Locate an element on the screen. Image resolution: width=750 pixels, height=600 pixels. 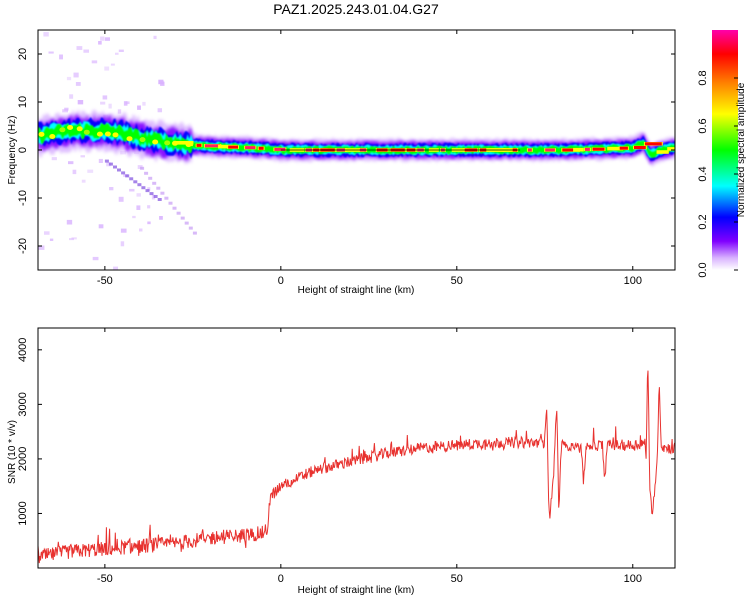
spectrogram-x-label: Height of straight line (km) is located at coordinates (356, 290).